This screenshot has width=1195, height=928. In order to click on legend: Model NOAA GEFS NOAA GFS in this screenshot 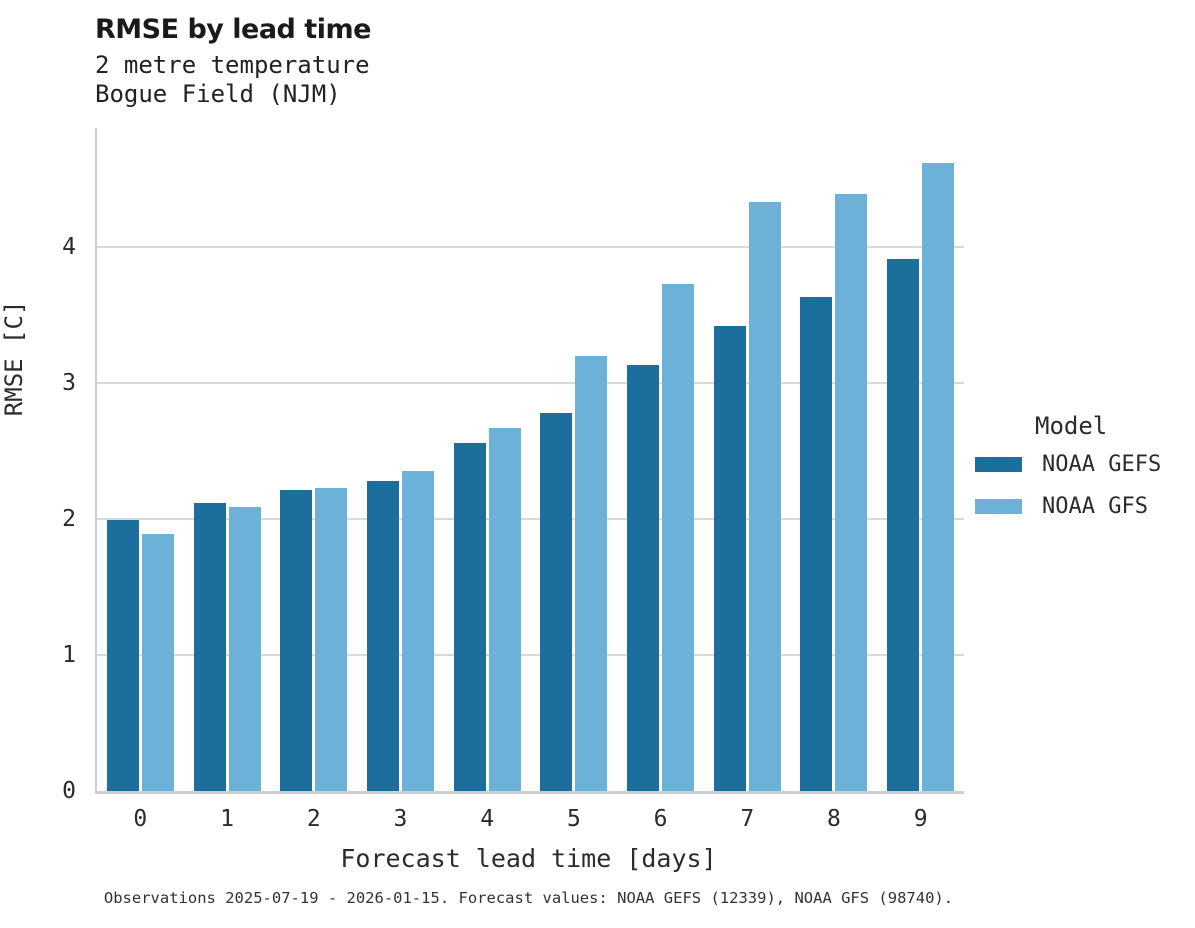, I will do `click(1068, 474)`.